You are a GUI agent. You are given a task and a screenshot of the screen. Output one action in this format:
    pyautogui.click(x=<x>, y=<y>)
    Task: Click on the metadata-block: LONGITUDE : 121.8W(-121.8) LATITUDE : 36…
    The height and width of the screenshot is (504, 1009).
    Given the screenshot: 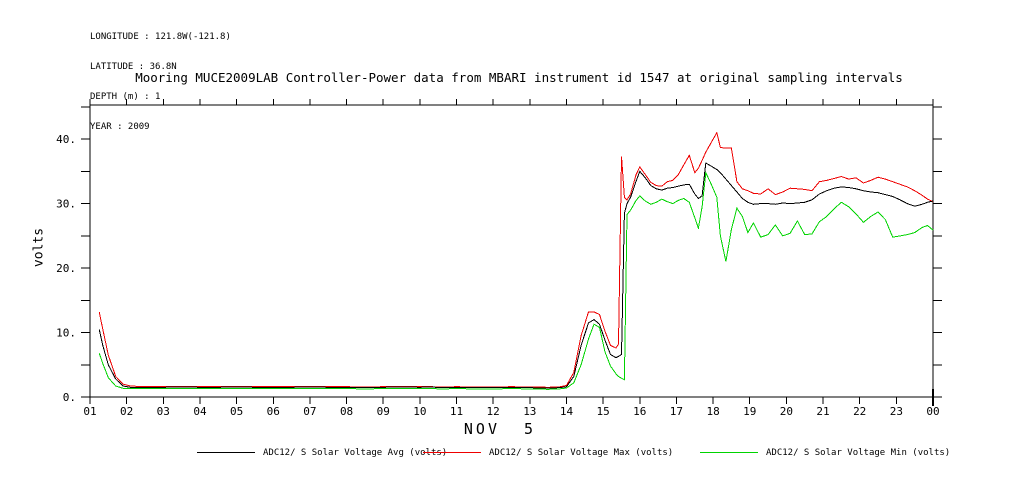 What is the action you would take?
    pyautogui.click(x=160, y=82)
    